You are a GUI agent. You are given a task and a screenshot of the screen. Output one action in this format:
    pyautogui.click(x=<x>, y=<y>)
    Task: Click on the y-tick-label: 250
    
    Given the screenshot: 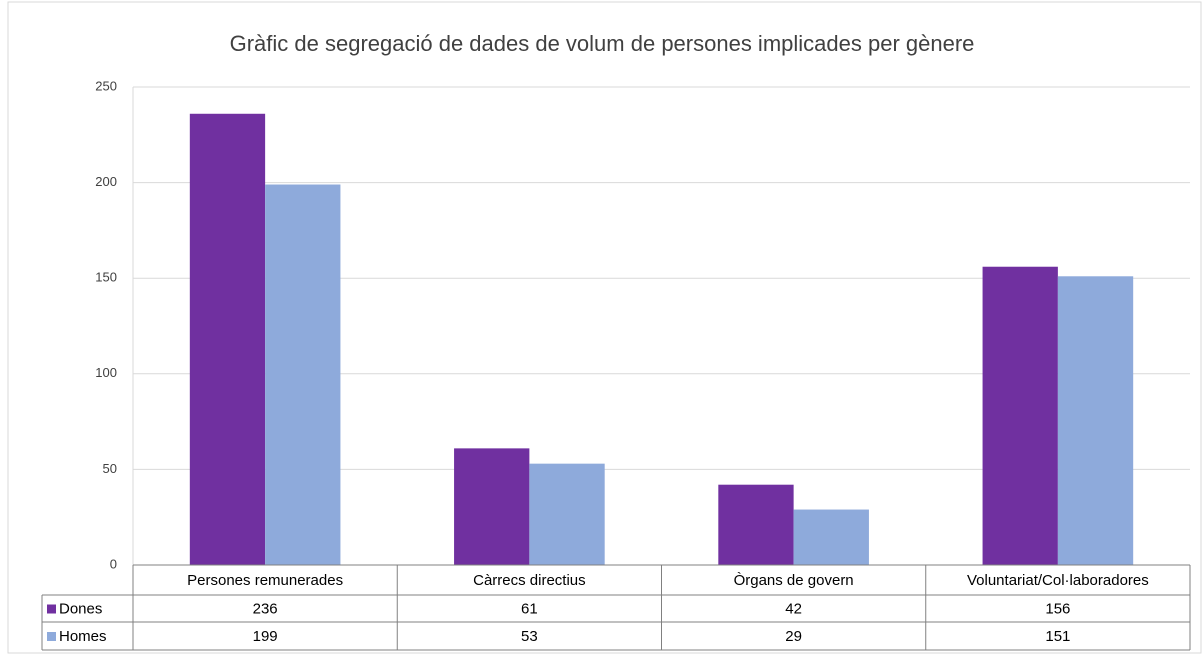 What is the action you would take?
    pyautogui.click(x=106, y=85)
    